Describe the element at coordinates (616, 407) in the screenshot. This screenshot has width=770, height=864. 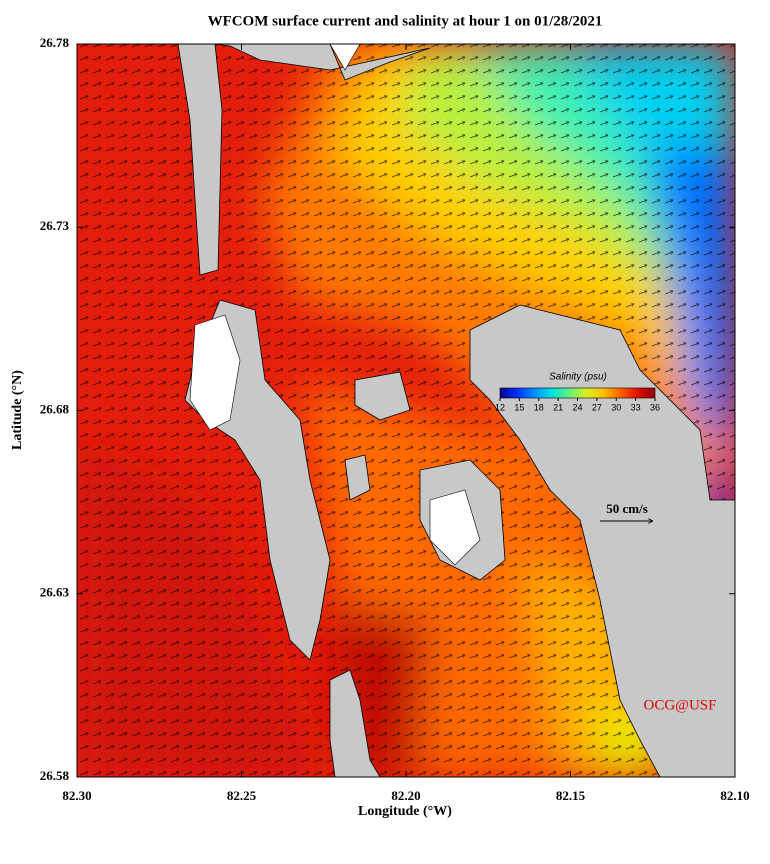
I see `colorbar-tick-label: 30` at that location.